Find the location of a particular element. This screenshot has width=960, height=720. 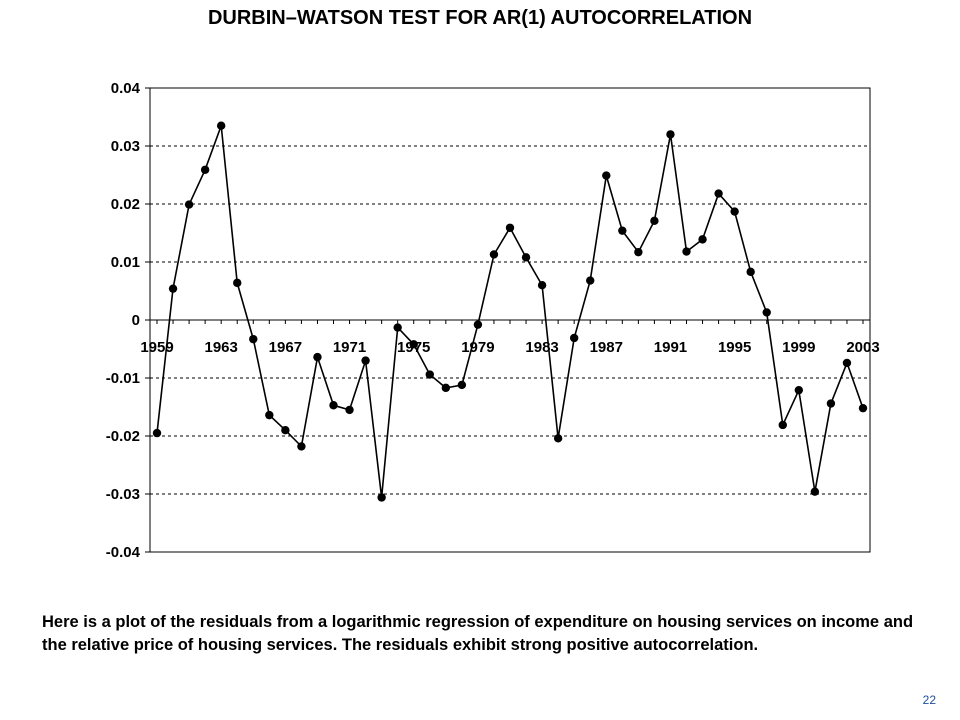

x-tick-label: 2003 is located at coordinates (862, 347).